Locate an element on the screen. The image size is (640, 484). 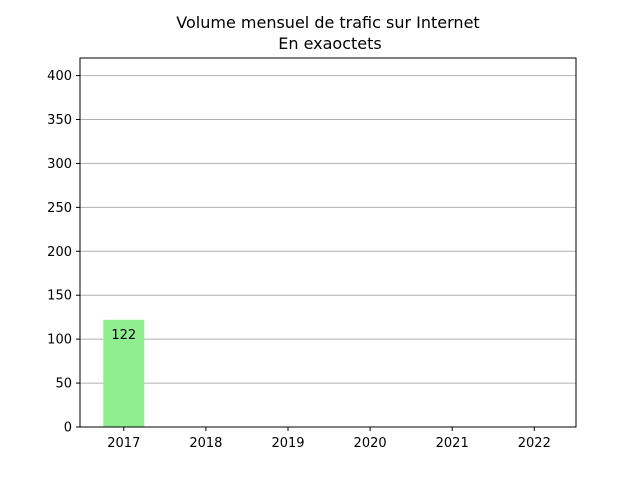
y-tick-label: 50 is located at coordinates (63, 384).